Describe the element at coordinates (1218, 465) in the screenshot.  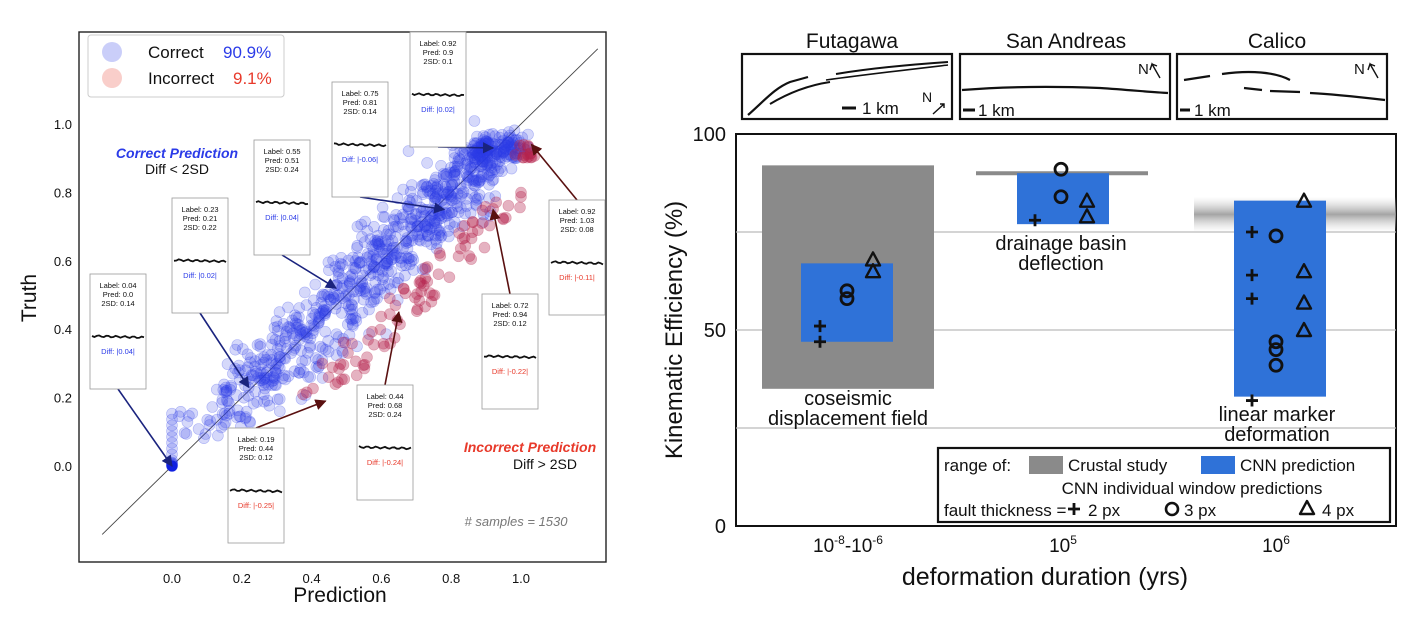
I see `legend-cnn-swatch` at that location.